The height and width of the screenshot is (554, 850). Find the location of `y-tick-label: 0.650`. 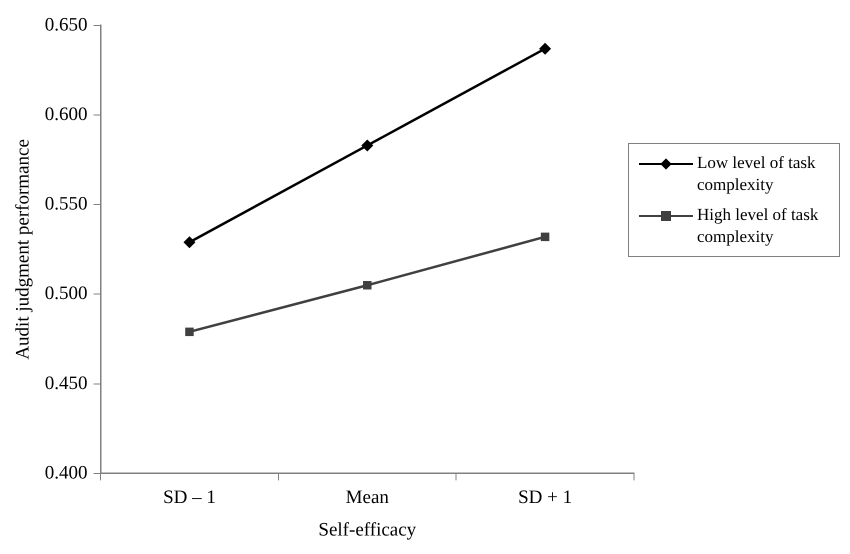

y-tick-label: 0.650 is located at coordinates (66, 25).